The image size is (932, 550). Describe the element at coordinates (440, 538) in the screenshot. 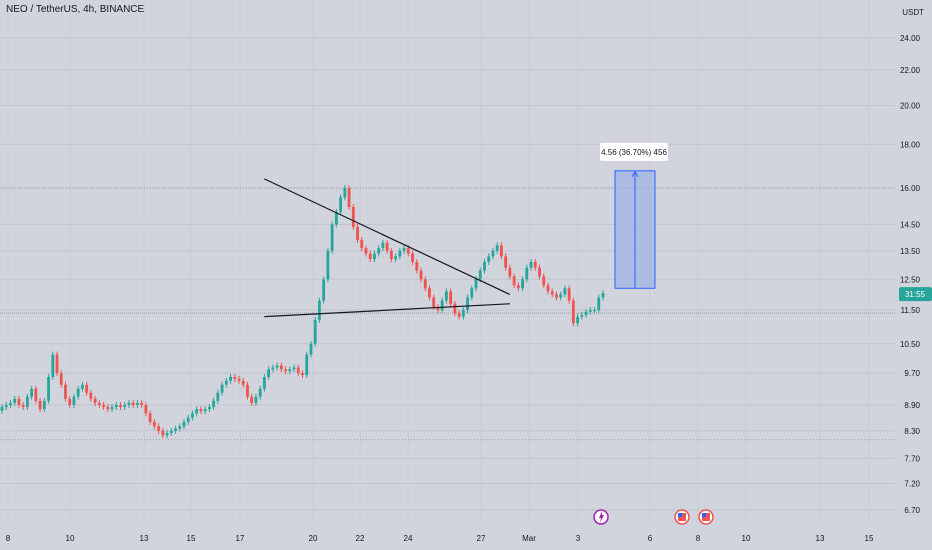

I see `x-axis: 8 10 13 15 17 20 22 24 27 Mar 3 6 8 10 13 15` at that location.